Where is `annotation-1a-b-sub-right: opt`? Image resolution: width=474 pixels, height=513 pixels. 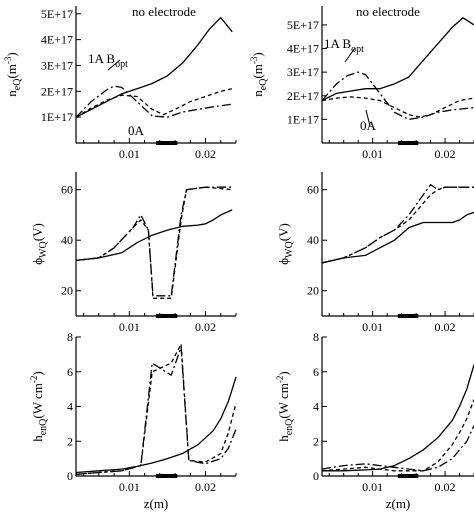
annotation-1a-b-sub-right: opt is located at coordinates (357, 49).